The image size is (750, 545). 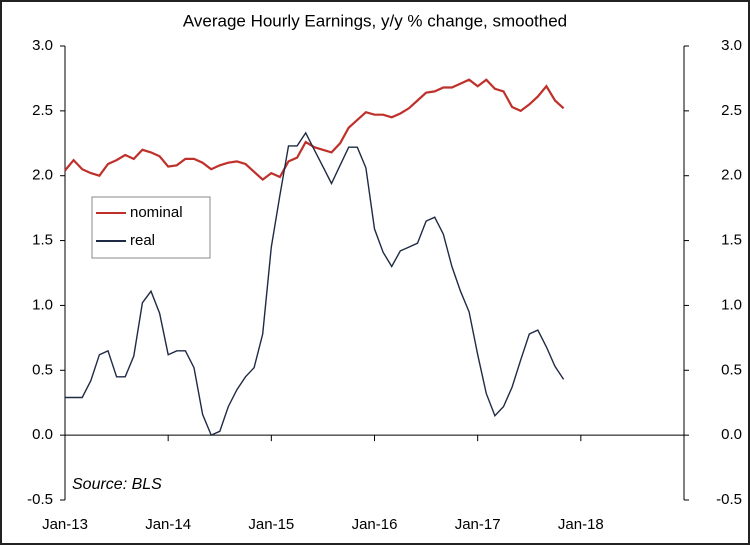 I want to click on x-tick-label: Jan-17, so click(x=478, y=524).